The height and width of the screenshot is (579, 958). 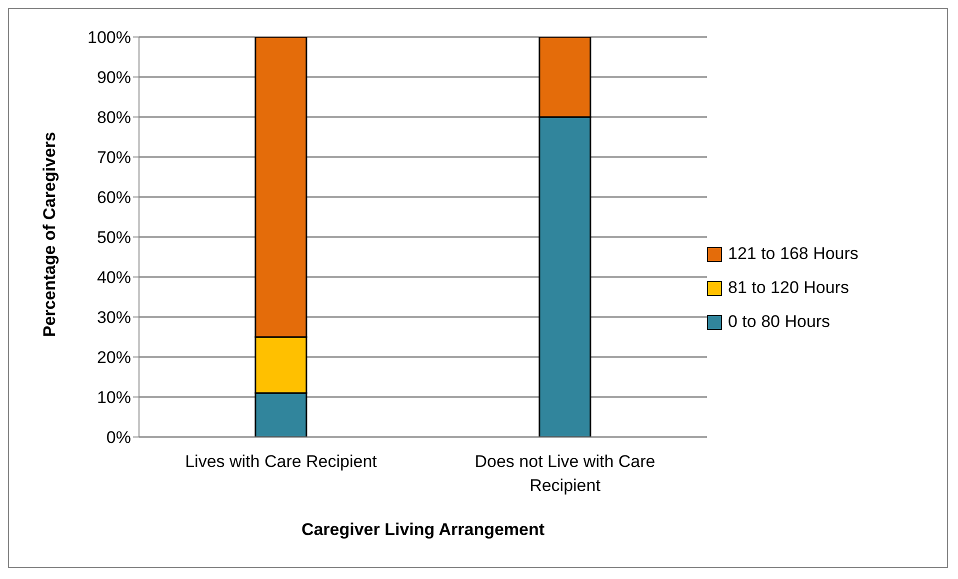 What do you see at coordinates (793, 254) in the screenshot?
I see `legend-label: 121 to 168 Hours` at bounding box center [793, 254].